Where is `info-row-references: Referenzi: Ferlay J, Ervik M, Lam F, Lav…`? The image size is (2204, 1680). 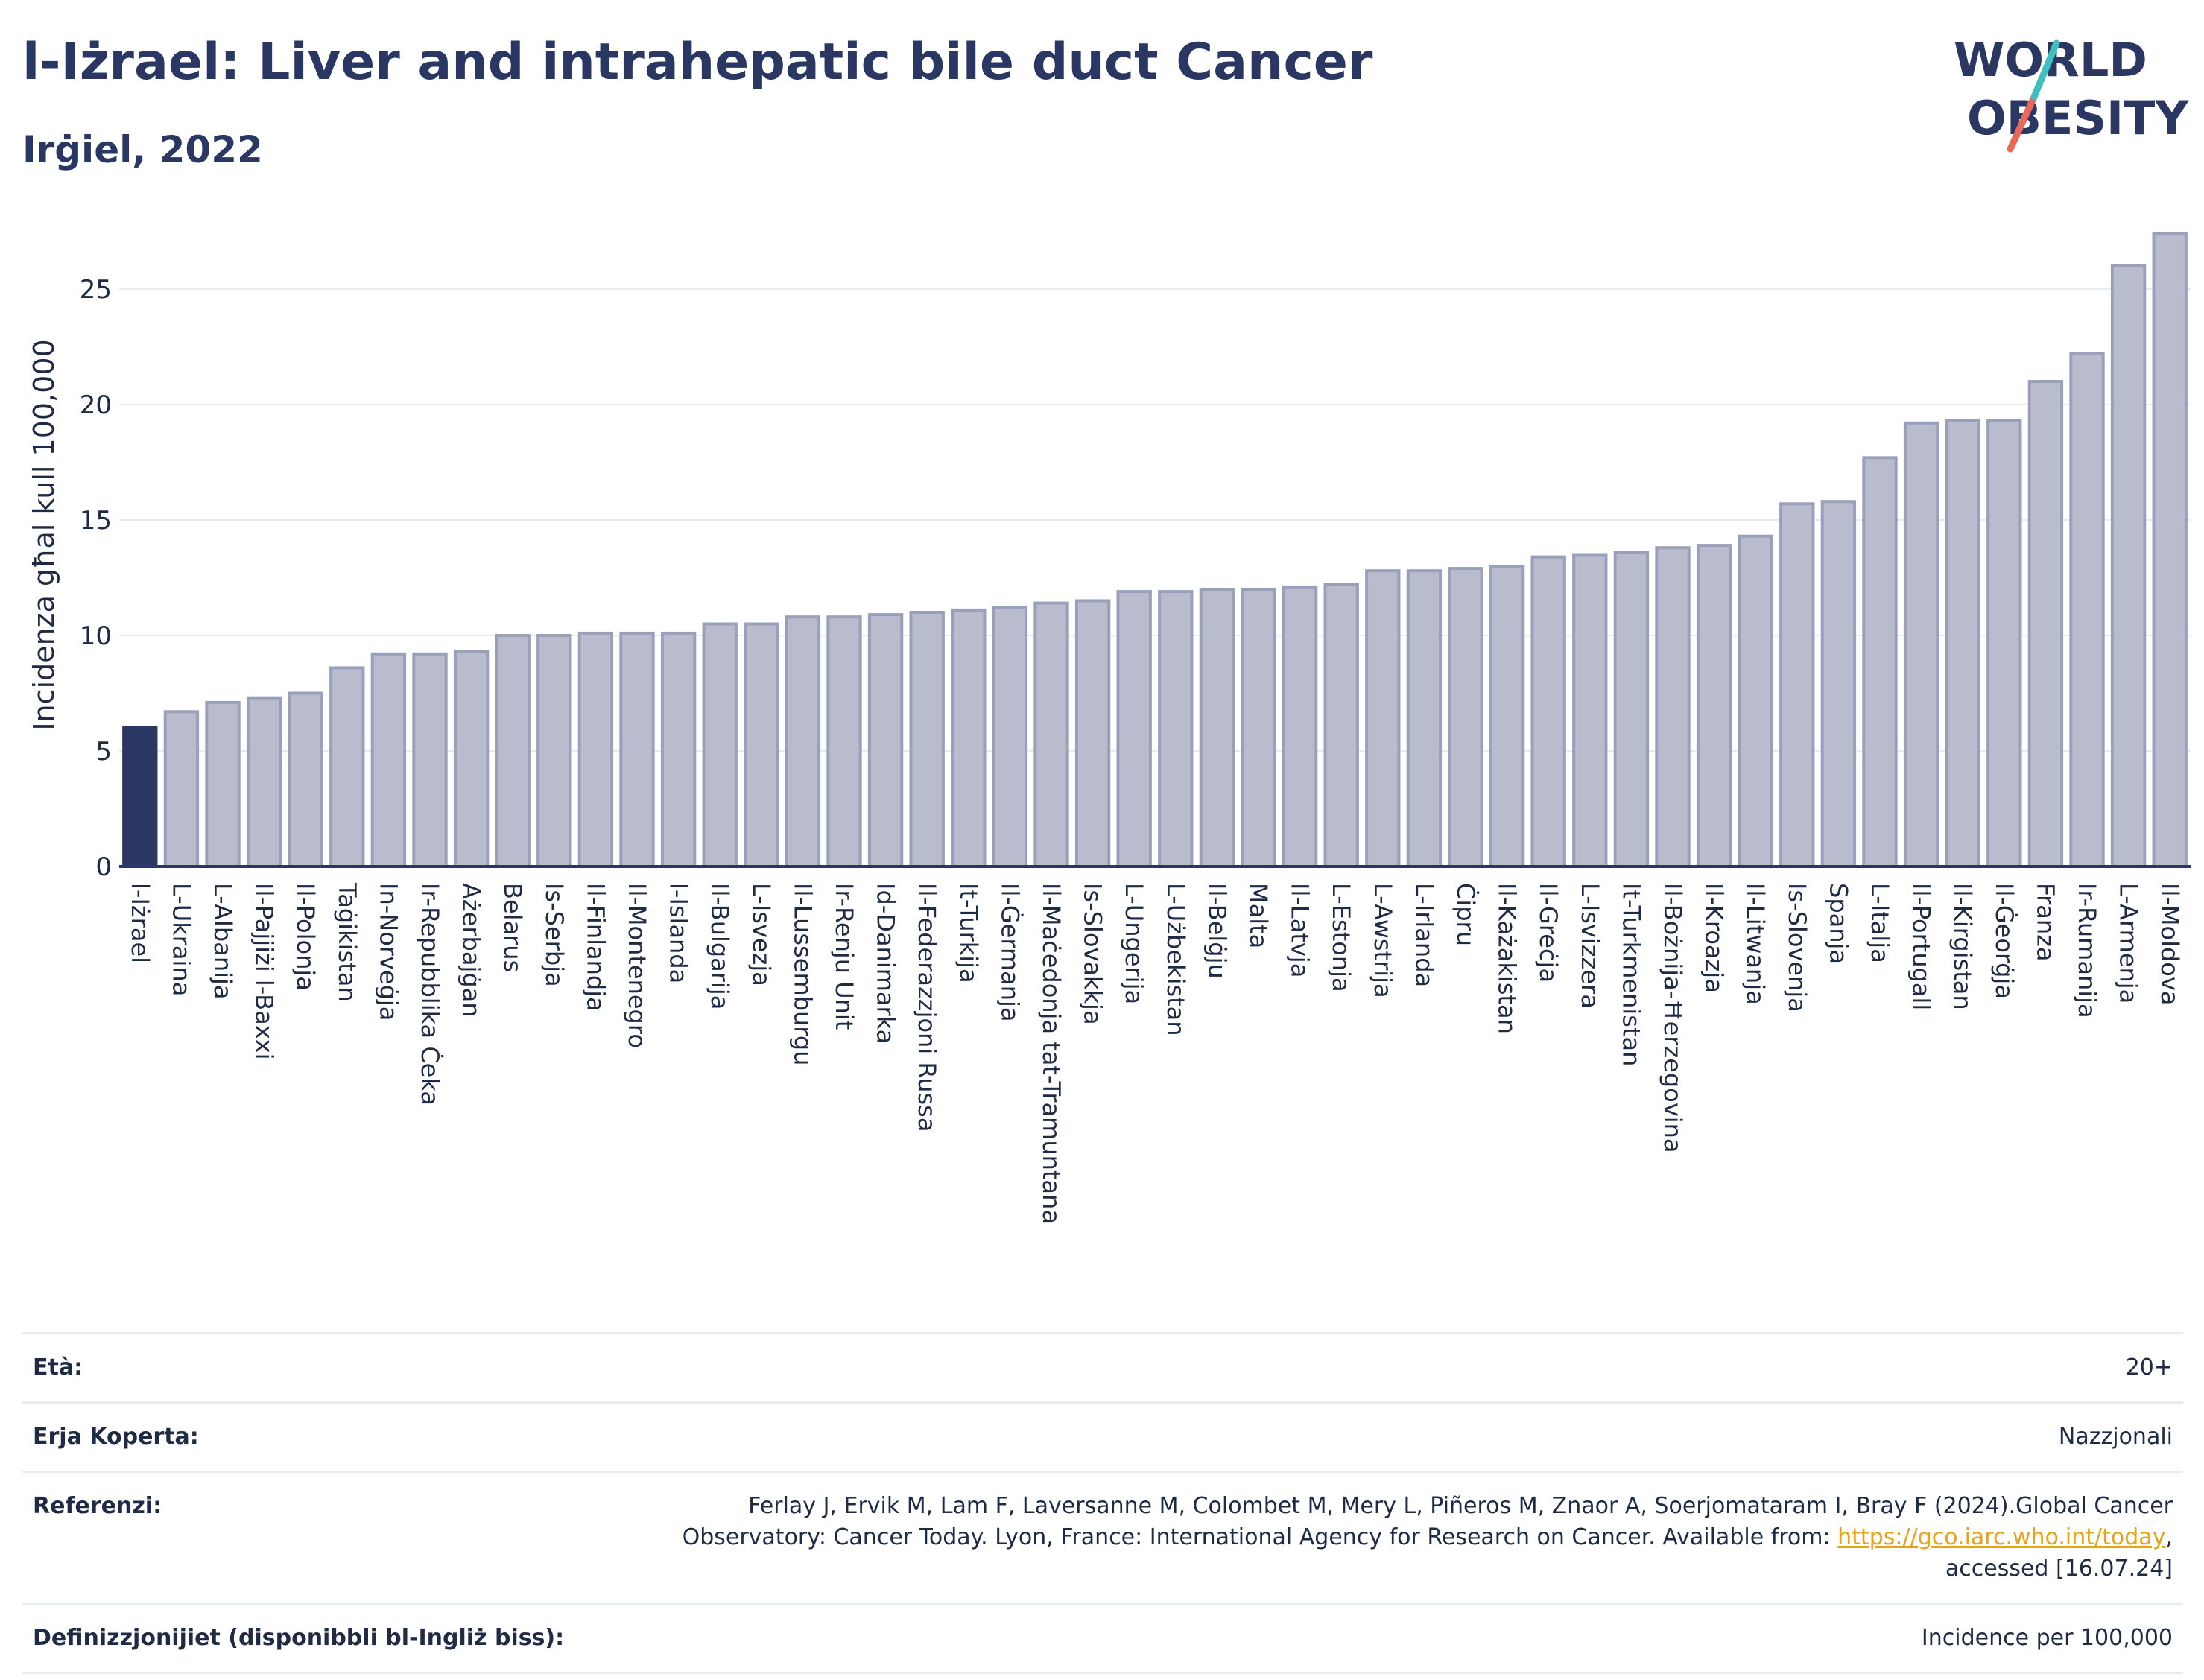
info-row-references: Referenzi: Ferlay J, Ervik M, Lam F, Lav… is located at coordinates (1102, 1537).